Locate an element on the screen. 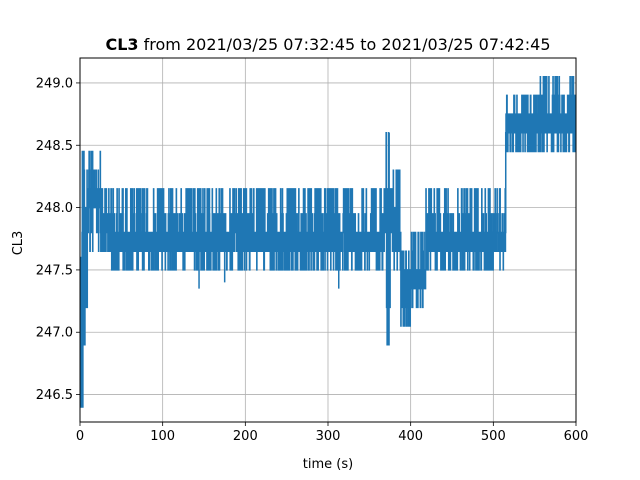 The width and height of the screenshot is (640, 480). x-tick-label: 300 is located at coordinates (328, 436).